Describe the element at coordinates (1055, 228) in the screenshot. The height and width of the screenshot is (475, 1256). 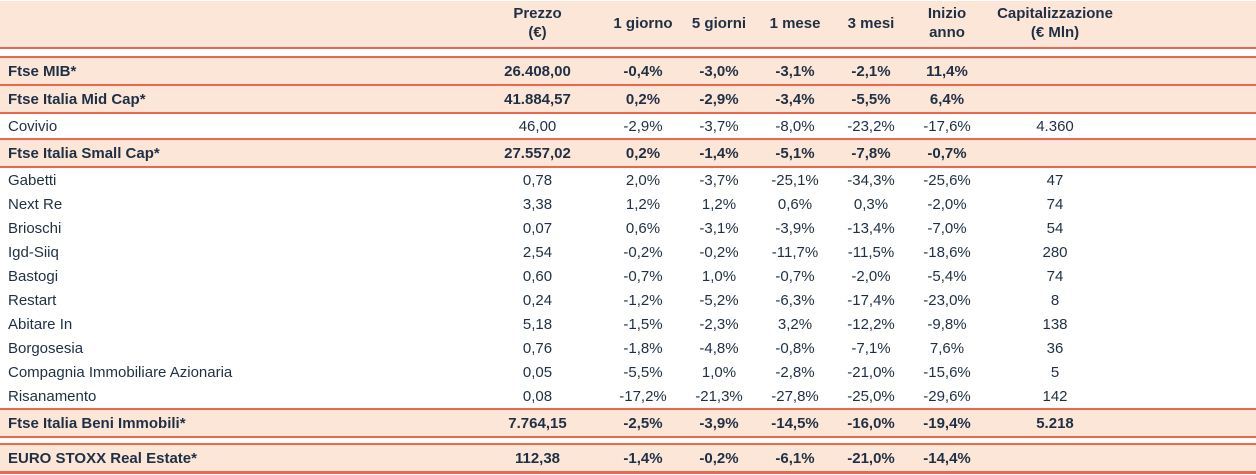
I see `capitalizzazione-cell: 54` at that location.